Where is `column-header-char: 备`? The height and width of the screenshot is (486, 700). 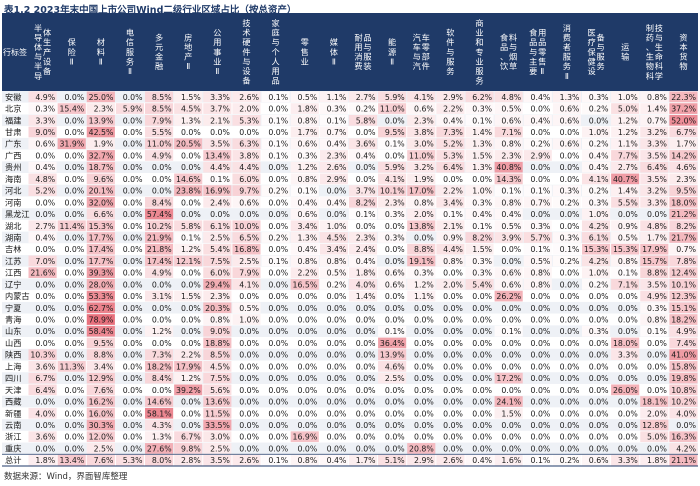
column-header-char: 备 is located at coordinates (600, 37).